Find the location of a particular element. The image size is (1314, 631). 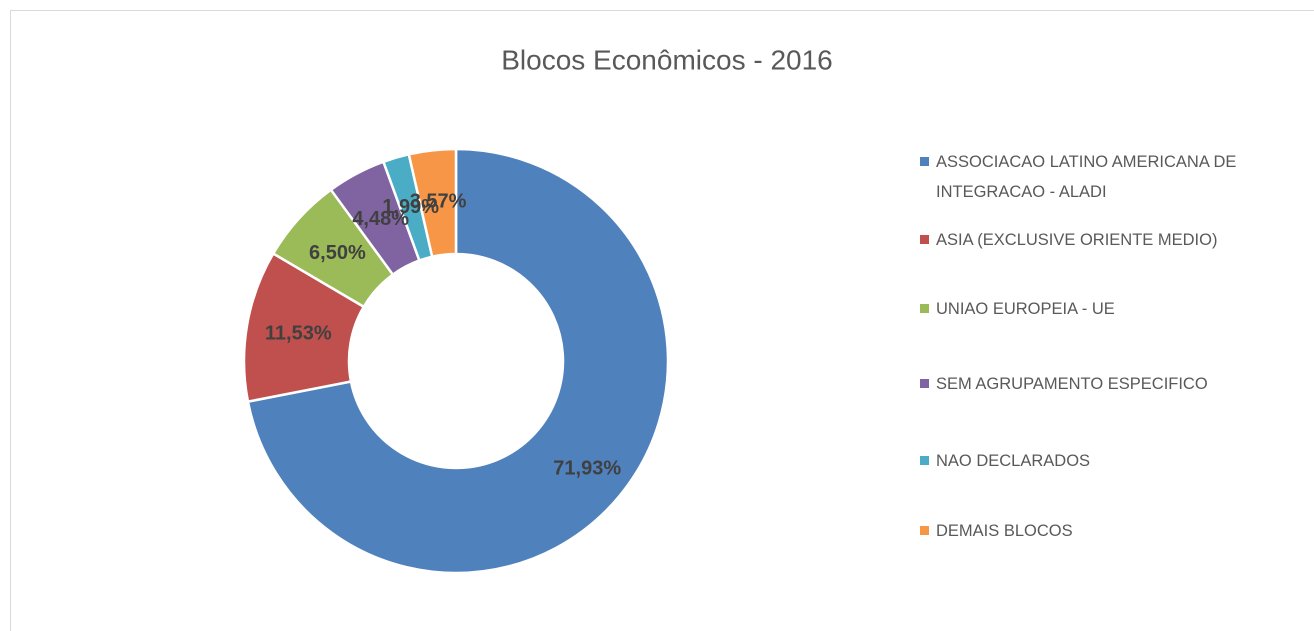

data-label: 1,99% is located at coordinates (410, 207).